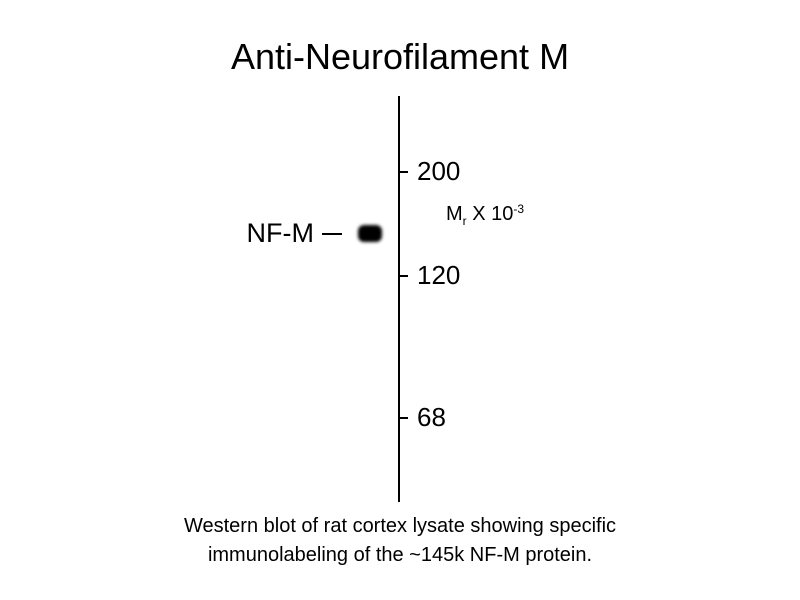 The width and height of the screenshot is (800, 600). What do you see at coordinates (519, 209) in the screenshot?
I see `units-superscript: -3` at bounding box center [519, 209].